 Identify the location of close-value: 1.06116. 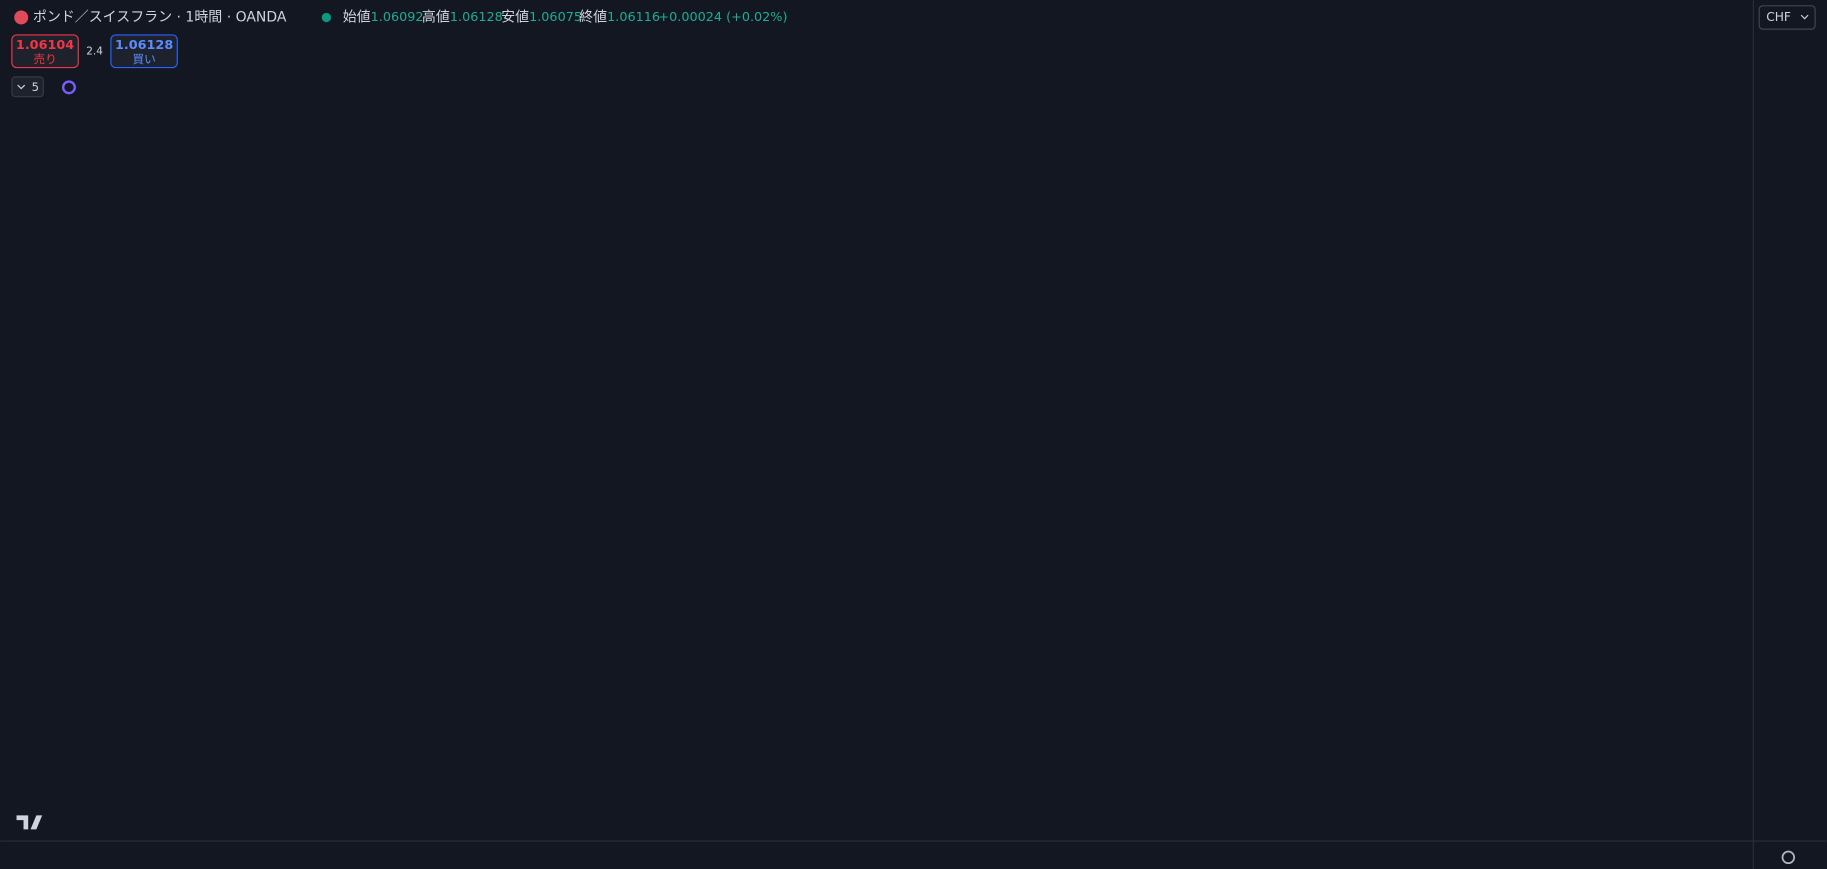
(633, 17).